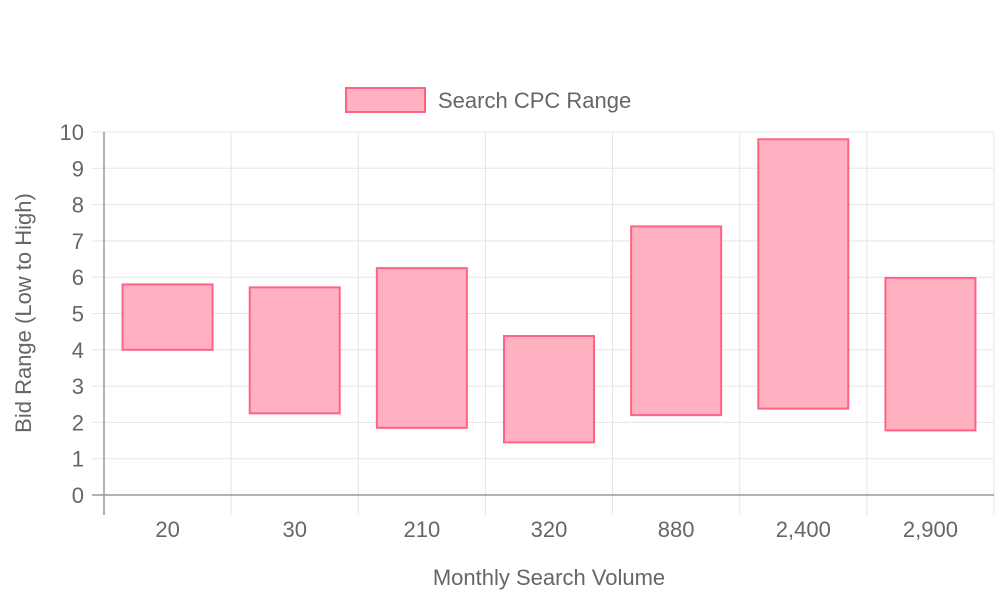  What do you see at coordinates (78, 168) in the screenshot?
I see `y-tick-label: 9` at bounding box center [78, 168].